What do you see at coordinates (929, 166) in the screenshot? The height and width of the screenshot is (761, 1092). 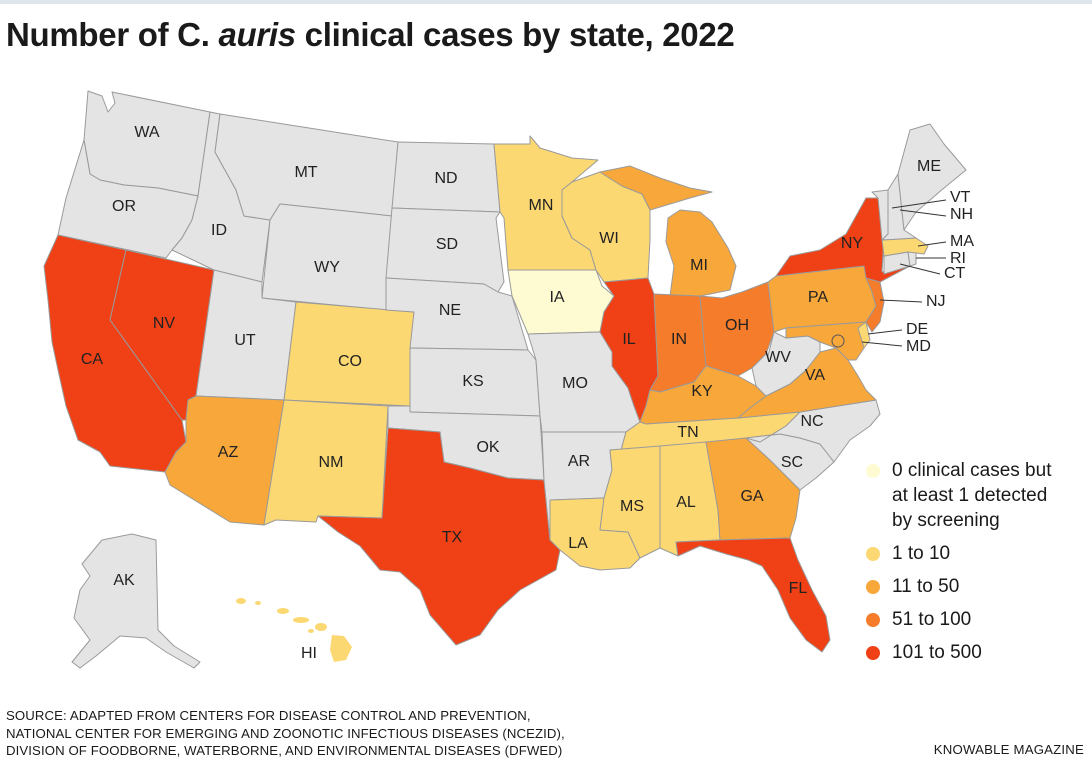 I see `state-label-ME: ME` at bounding box center [929, 166].